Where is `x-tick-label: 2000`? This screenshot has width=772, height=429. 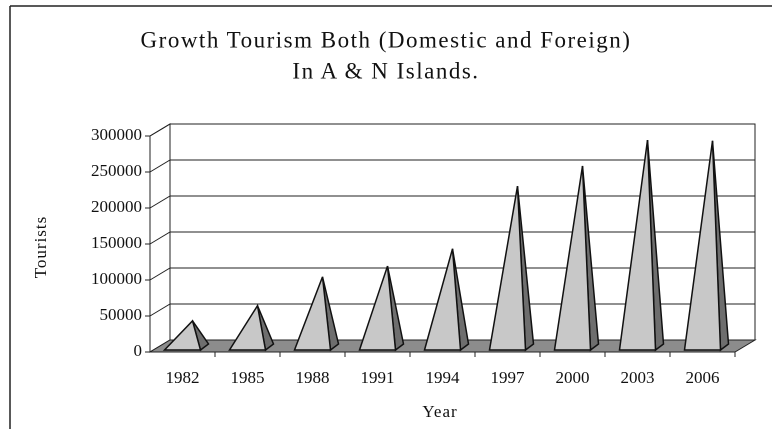 x-tick-label: 2000 is located at coordinates (573, 377).